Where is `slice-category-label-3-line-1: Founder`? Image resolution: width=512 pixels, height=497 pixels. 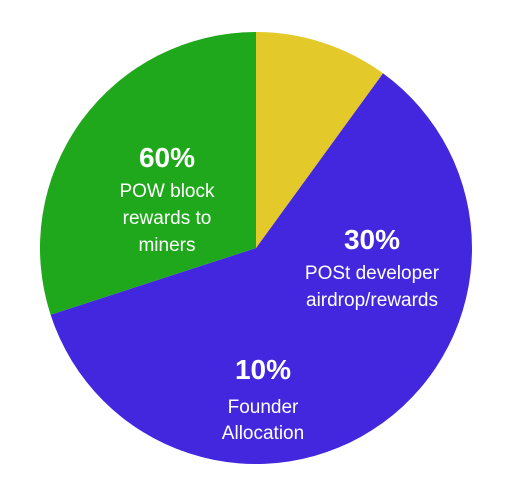 slice-category-label-3-line-1: Founder is located at coordinates (263, 407).